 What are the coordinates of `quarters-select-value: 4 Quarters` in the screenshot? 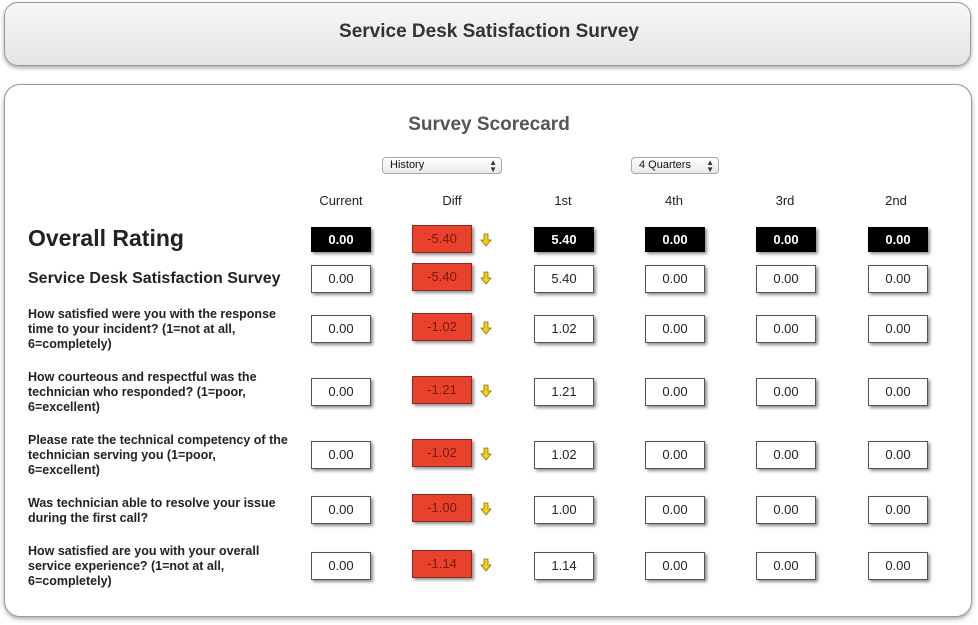 It's located at (665, 165).